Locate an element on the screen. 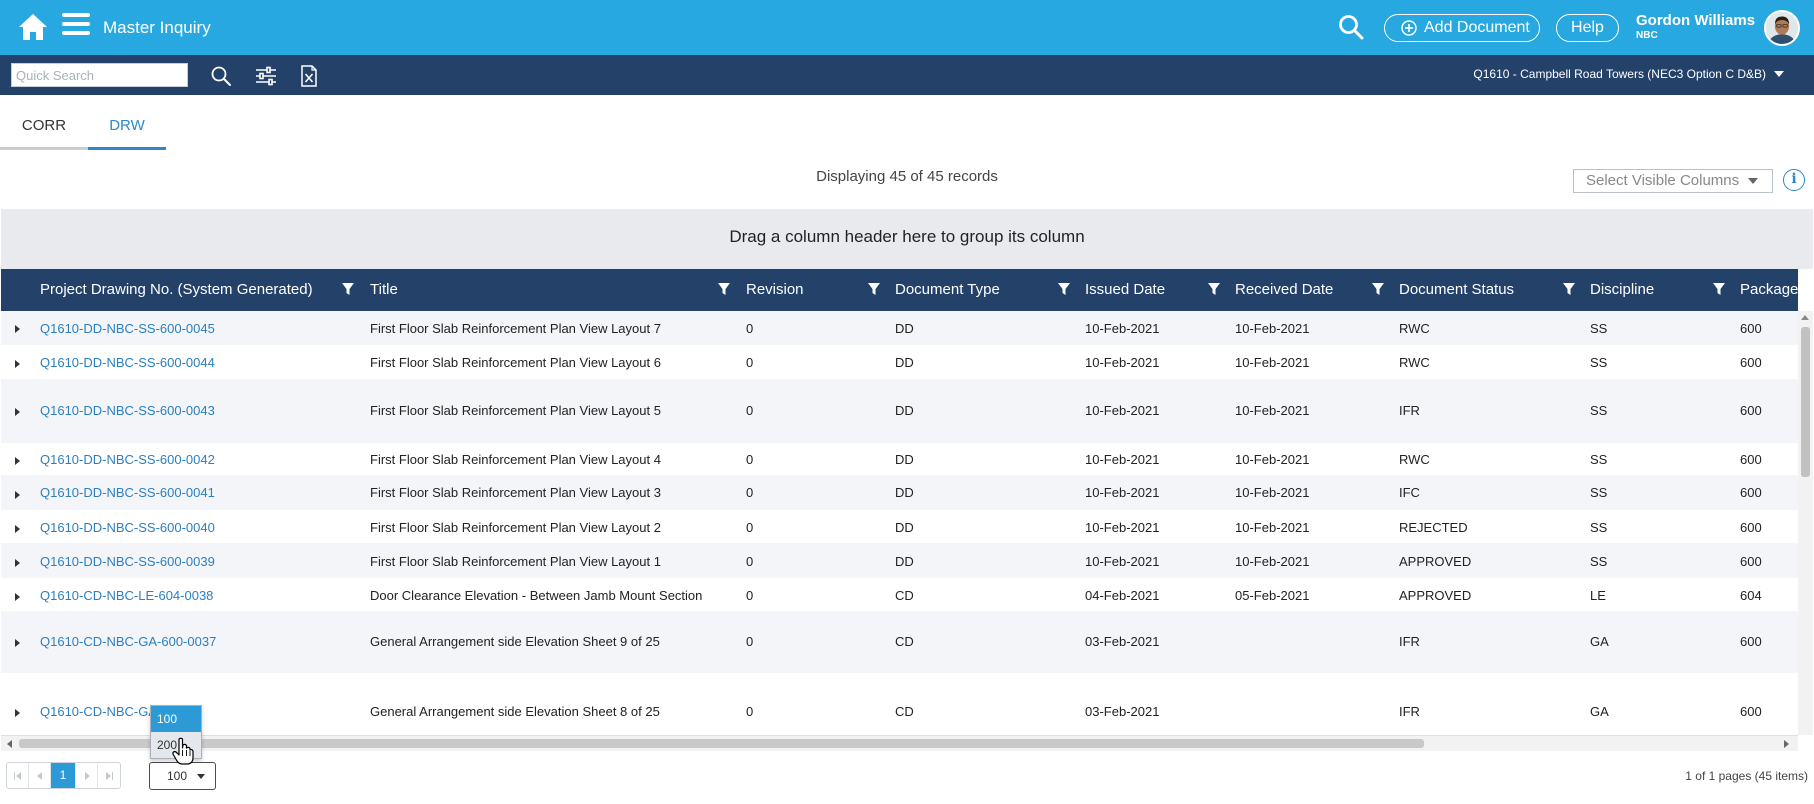 The image size is (1814, 804). page-size-dropdown: 100 200 is located at coordinates (176, 732).